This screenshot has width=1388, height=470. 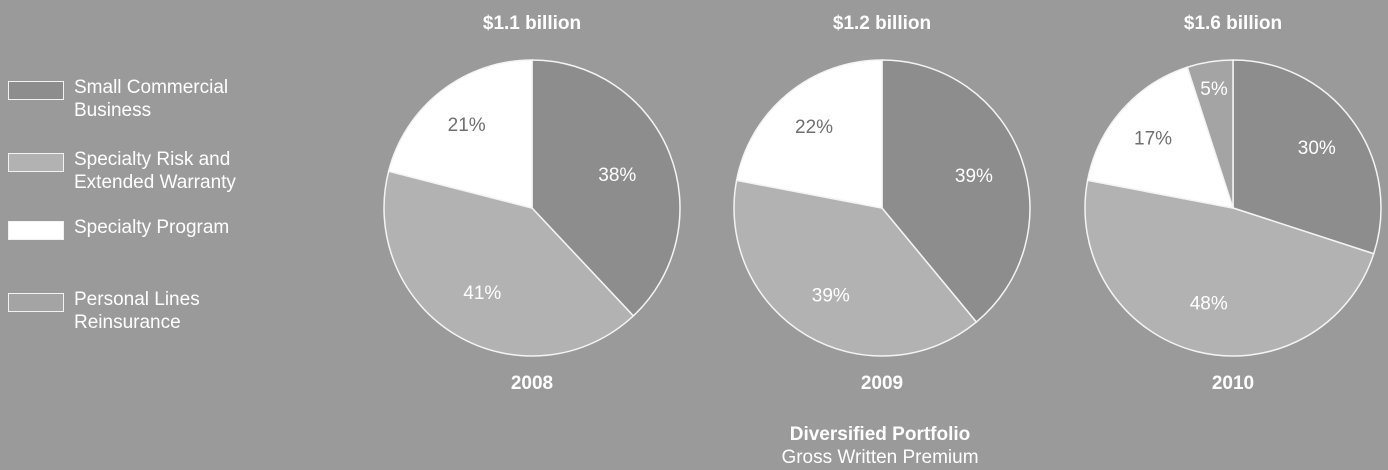 I want to click on legend-item-personal-lines: Personal Lines Reinsurance, so click(x=146, y=311).